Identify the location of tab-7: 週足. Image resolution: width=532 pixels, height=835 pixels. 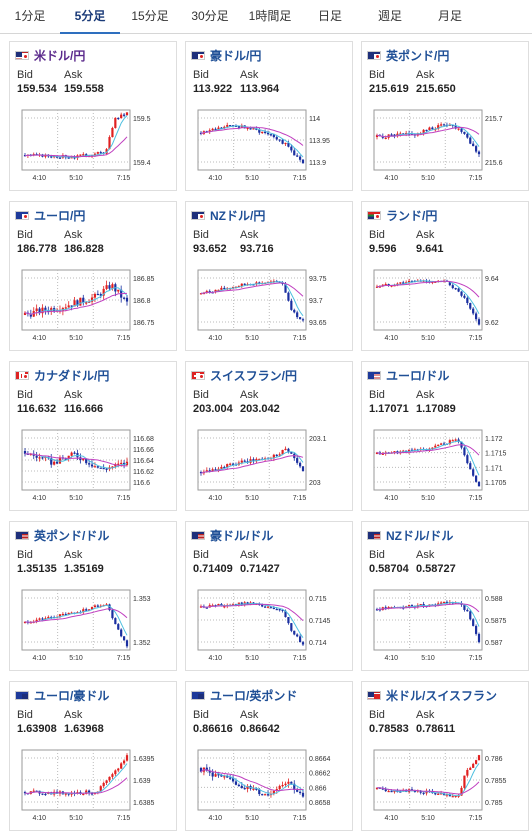
(389, 16).